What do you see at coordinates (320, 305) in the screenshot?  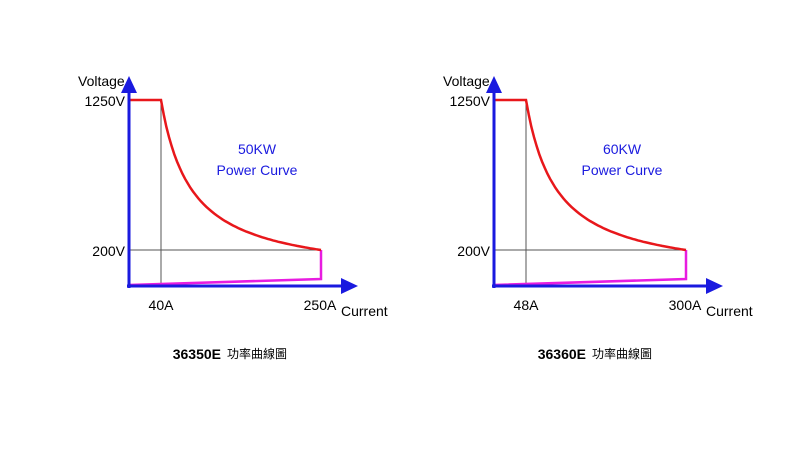 I see `i-max-label: 250A` at bounding box center [320, 305].